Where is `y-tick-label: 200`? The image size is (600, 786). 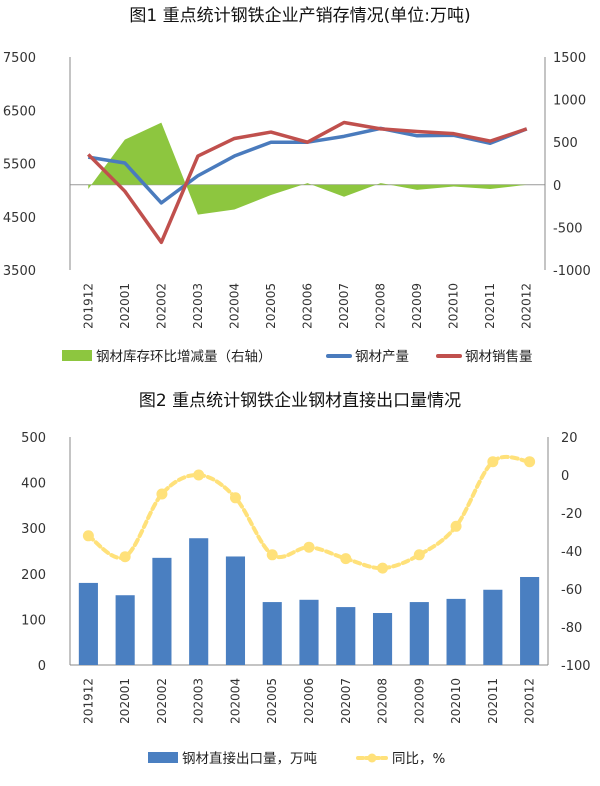
y-tick-label: 200 is located at coordinates (33, 575).